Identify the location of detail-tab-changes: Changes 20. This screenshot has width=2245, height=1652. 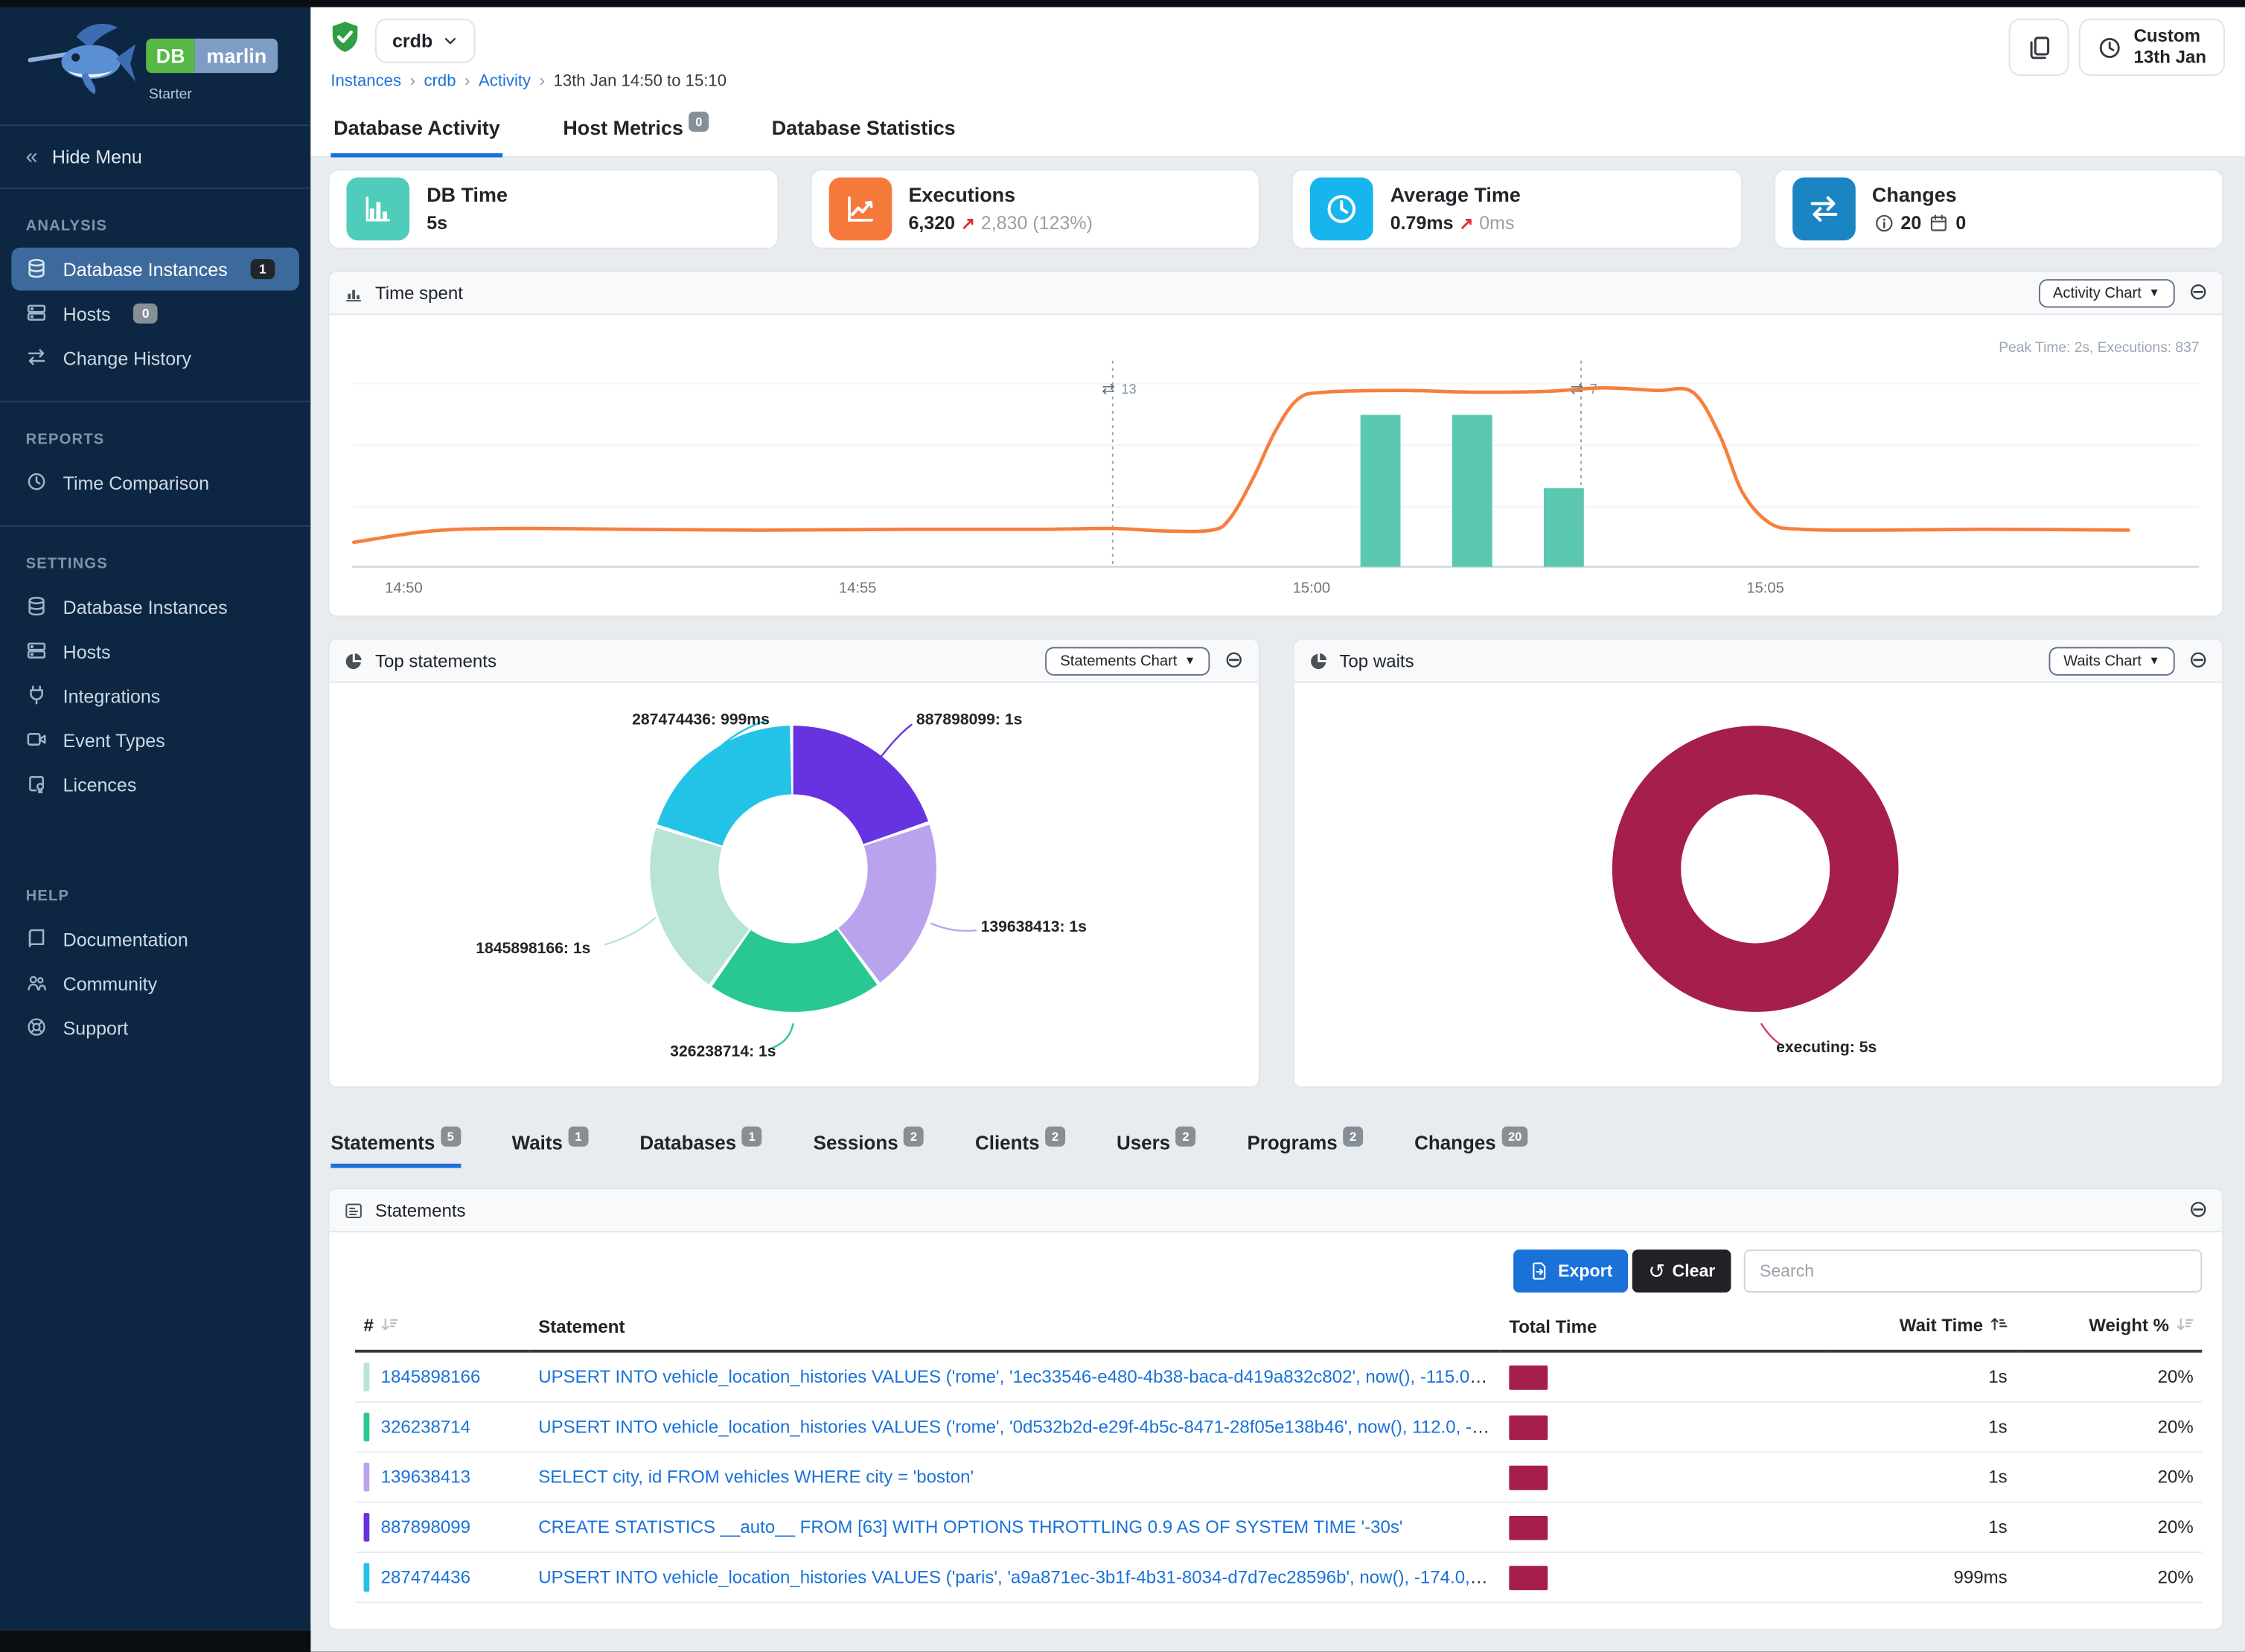
(1471, 1147).